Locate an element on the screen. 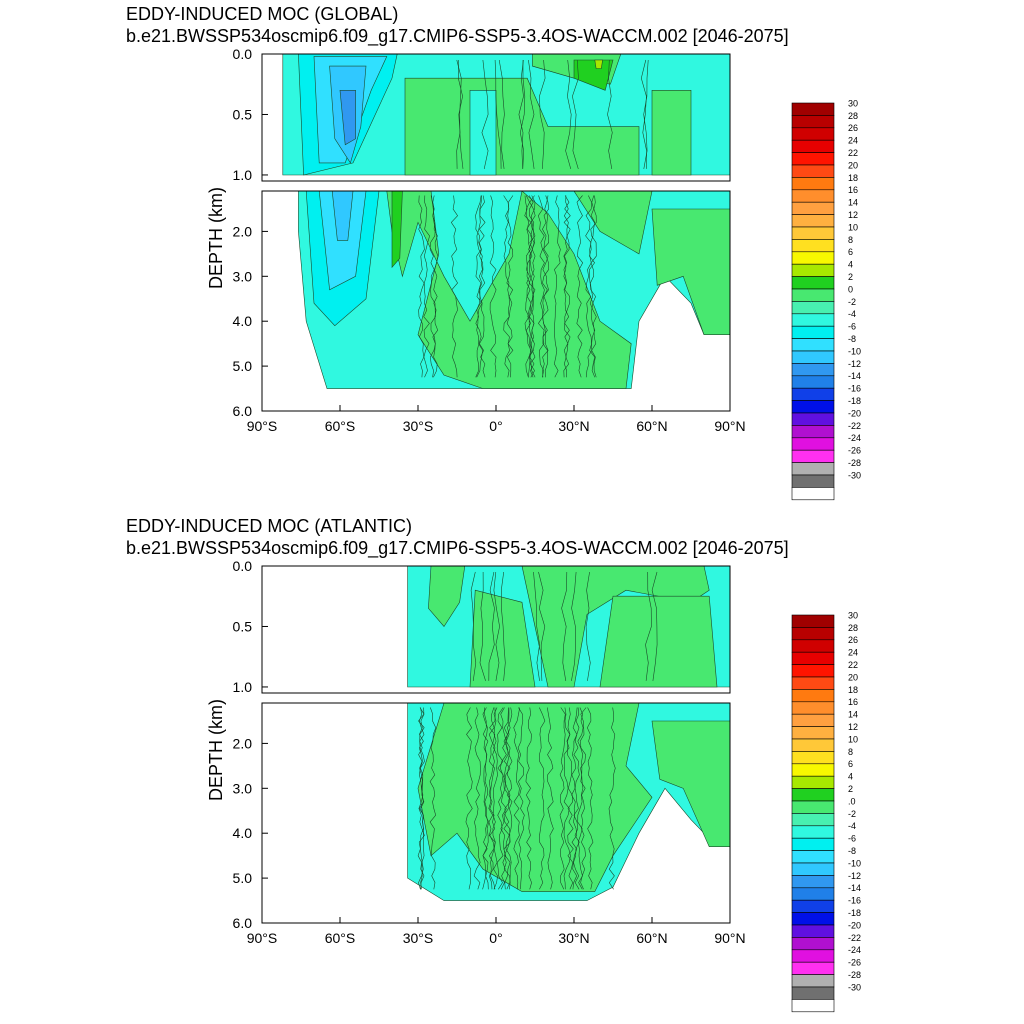  colorbar-label: -16 is located at coordinates (854, 389).